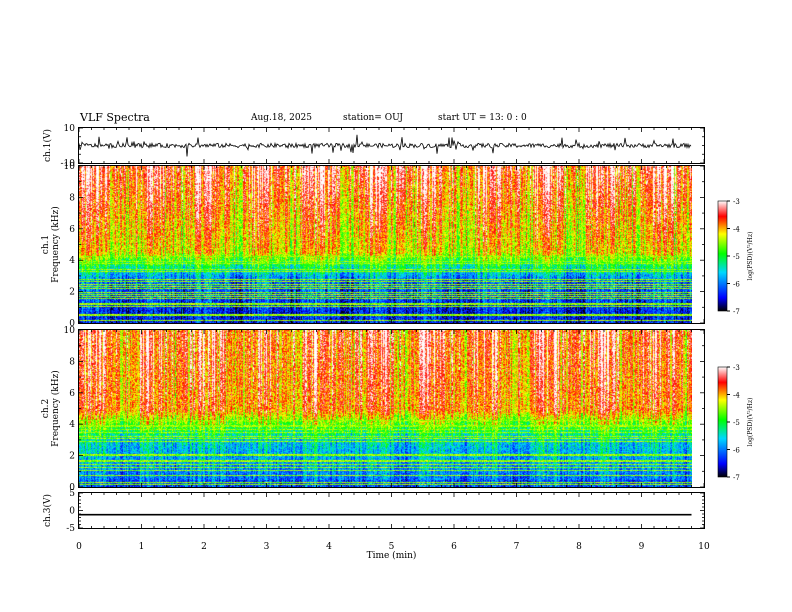  I want to click on x-tick-label: 3, so click(267, 547).